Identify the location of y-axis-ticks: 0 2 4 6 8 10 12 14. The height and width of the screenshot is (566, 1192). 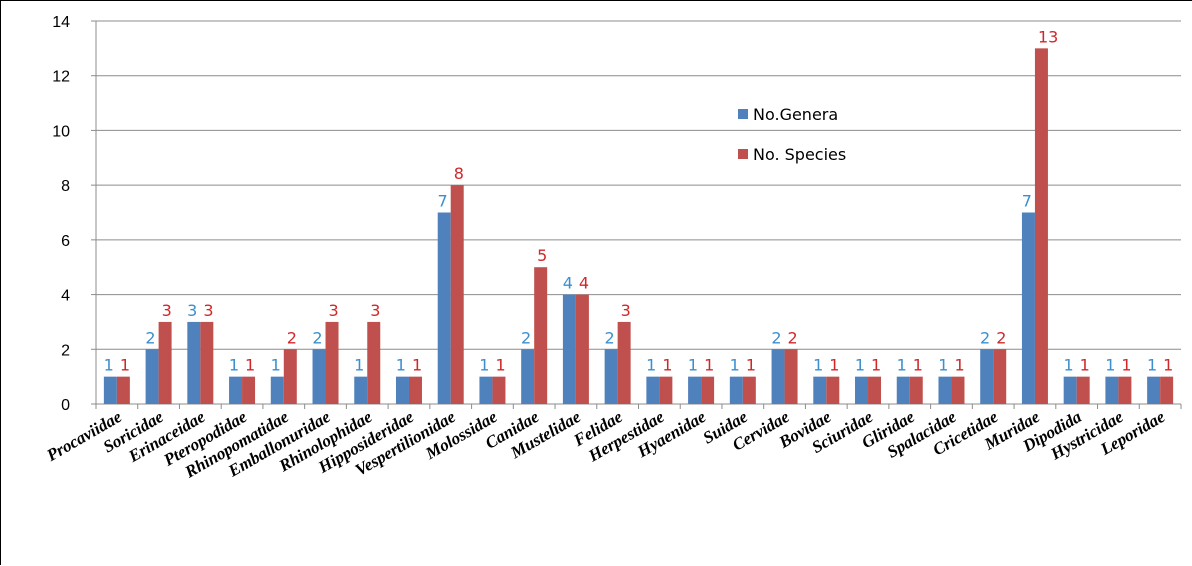
(74, 214).